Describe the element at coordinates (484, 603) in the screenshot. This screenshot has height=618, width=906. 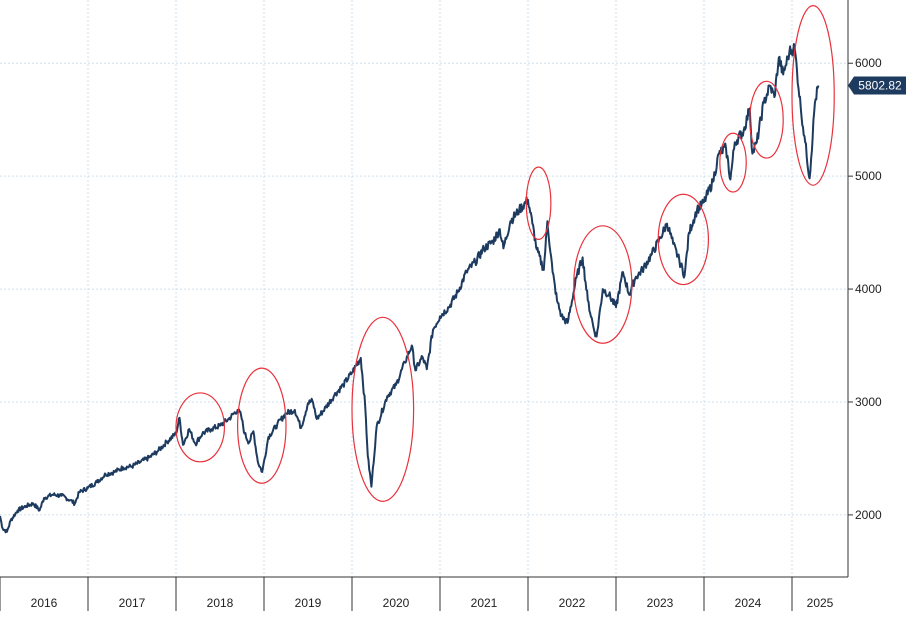
I see `x-tick-label: 2021` at that location.